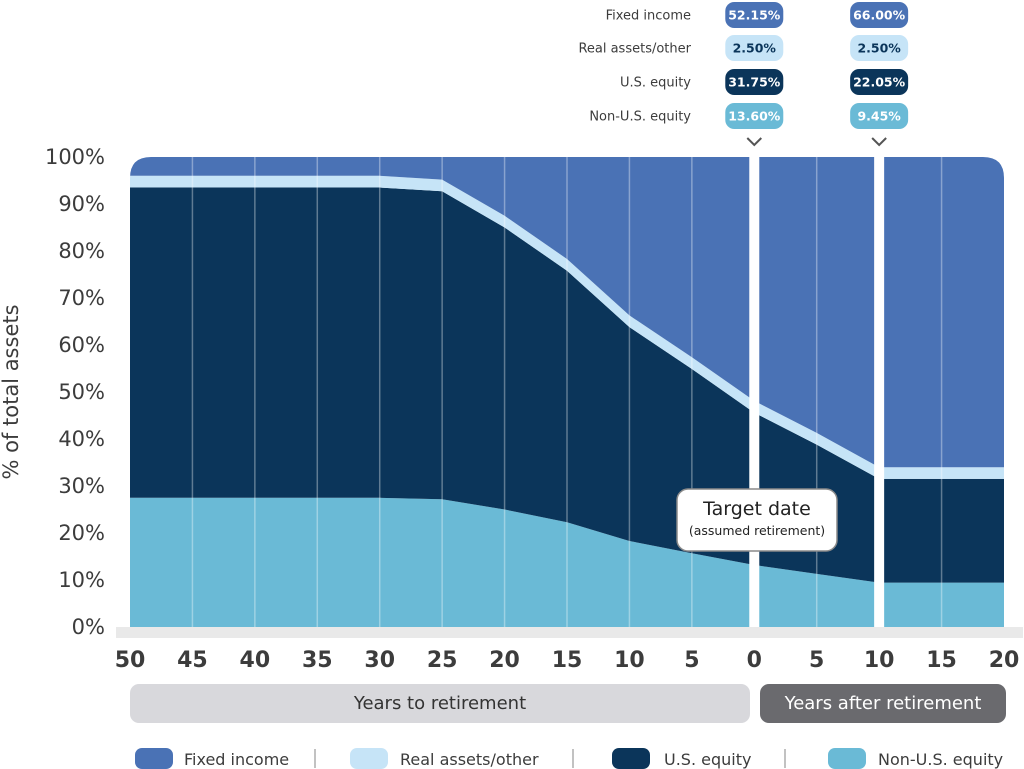 The height and width of the screenshot is (769, 1024). I want to click on target-date-box, so click(757, 520).